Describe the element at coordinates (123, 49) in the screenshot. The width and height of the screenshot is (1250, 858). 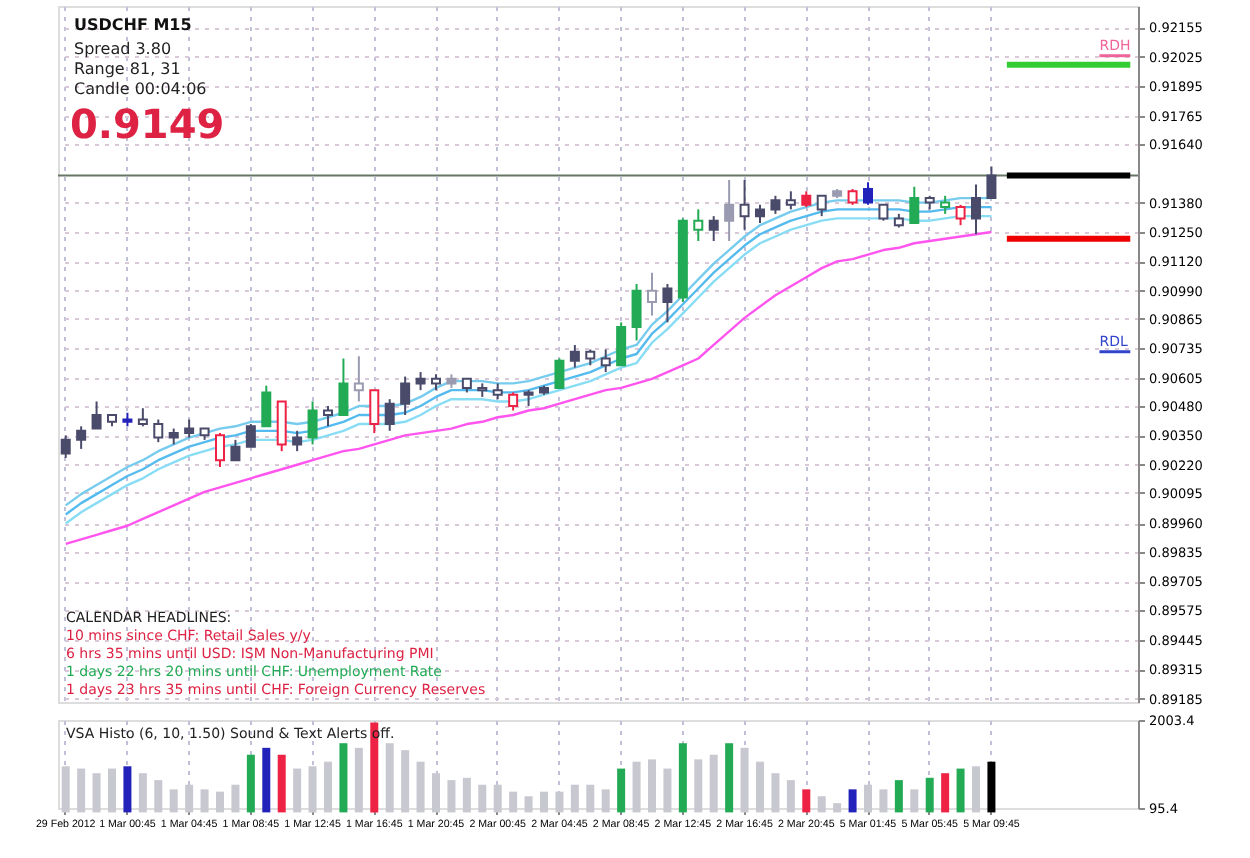
I see `annotation: Spread 3.80` at that location.